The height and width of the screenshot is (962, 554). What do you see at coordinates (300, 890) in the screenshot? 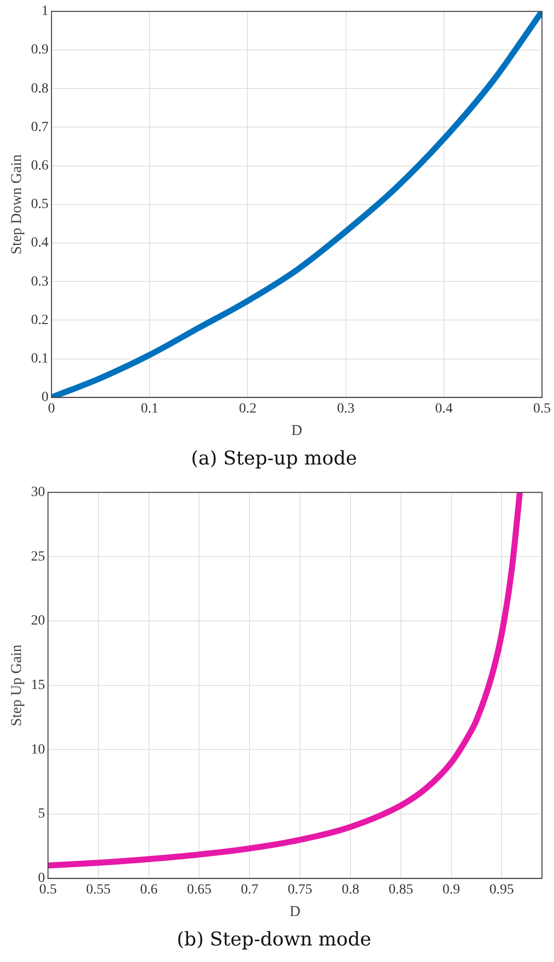
I see `x-tick-label: 0.75` at bounding box center [300, 890].